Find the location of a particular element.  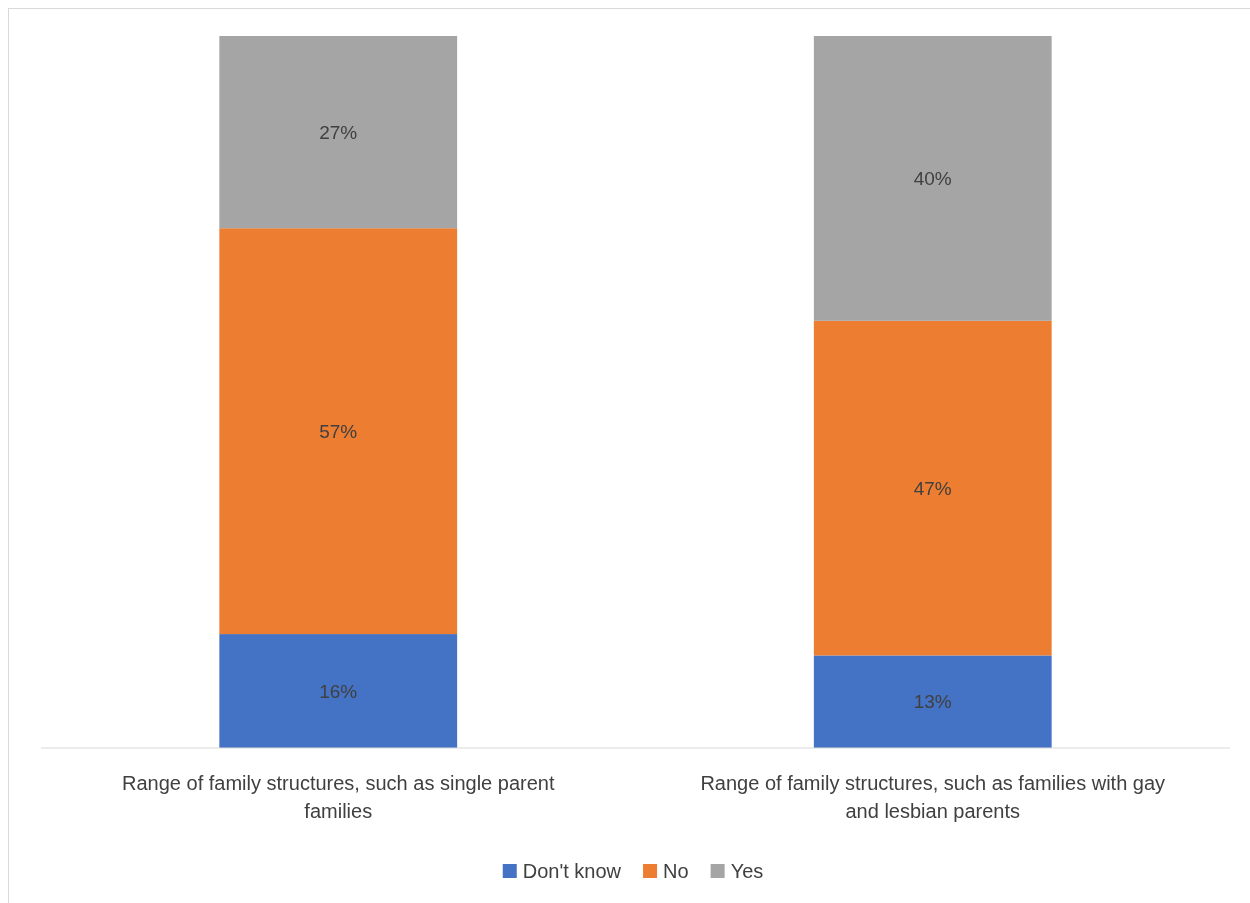

data-label: 57% is located at coordinates (338, 431).